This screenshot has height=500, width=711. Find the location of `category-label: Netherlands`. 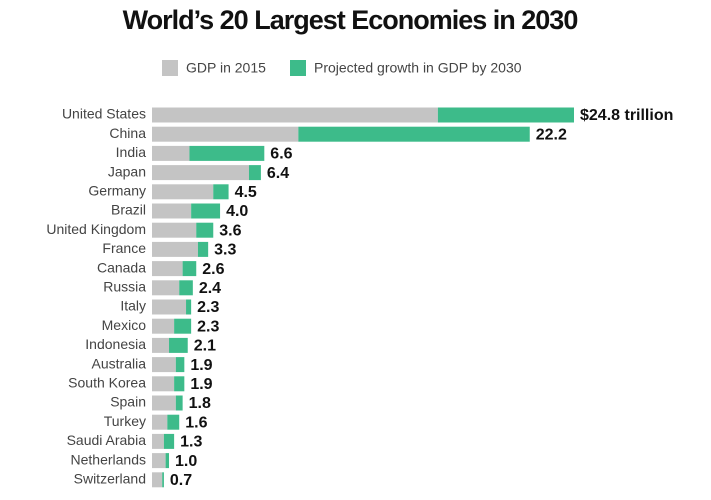

category-label: Netherlands is located at coordinates (109, 459).